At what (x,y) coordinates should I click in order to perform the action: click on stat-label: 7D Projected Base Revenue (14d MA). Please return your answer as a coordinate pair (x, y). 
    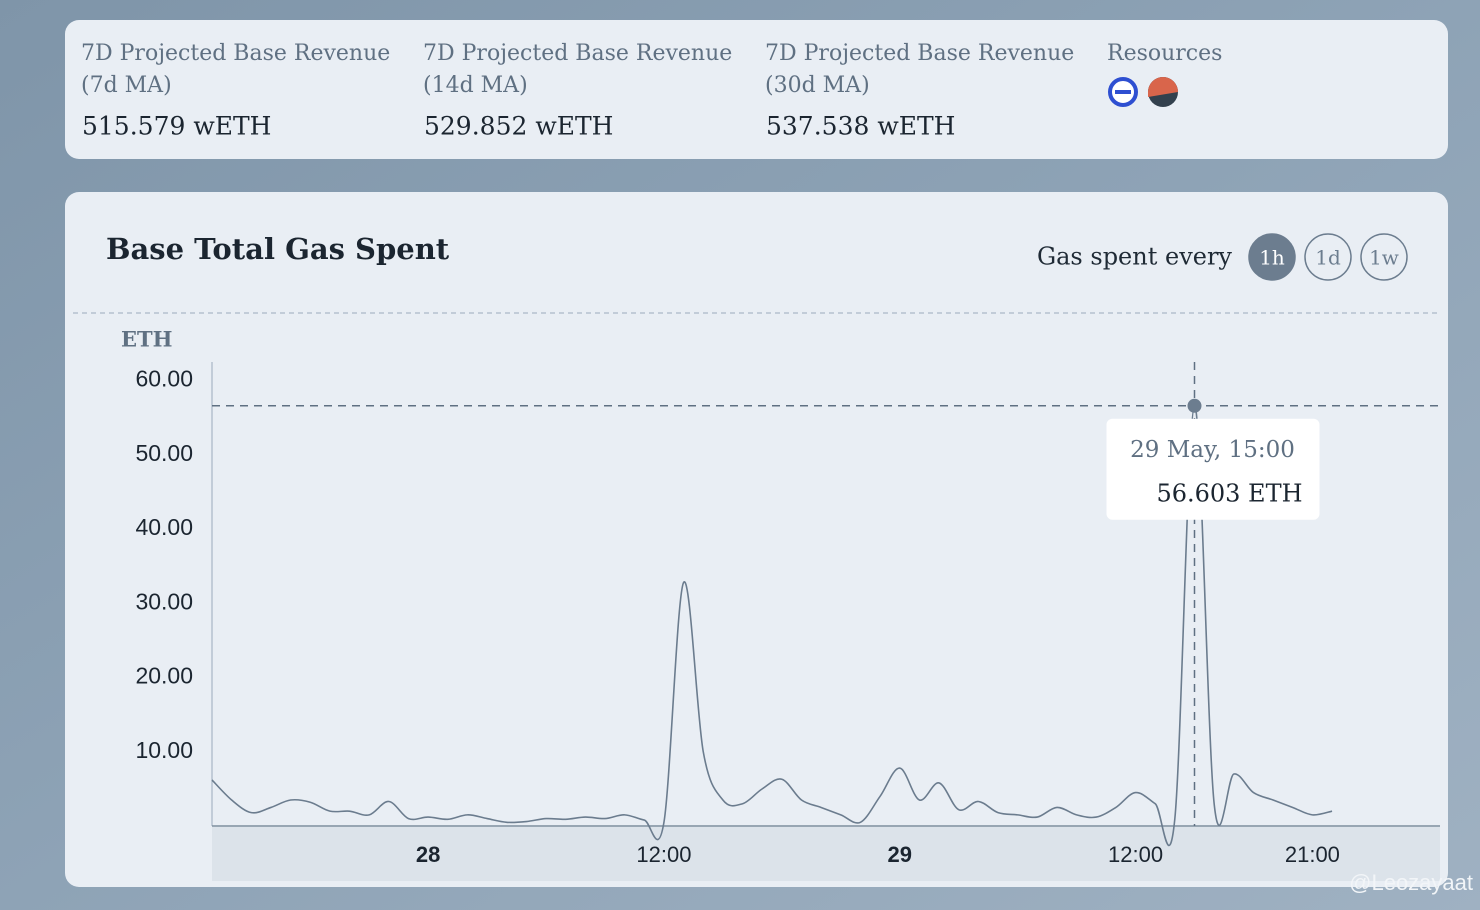
    Looking at the image, I should click on (577, 69).